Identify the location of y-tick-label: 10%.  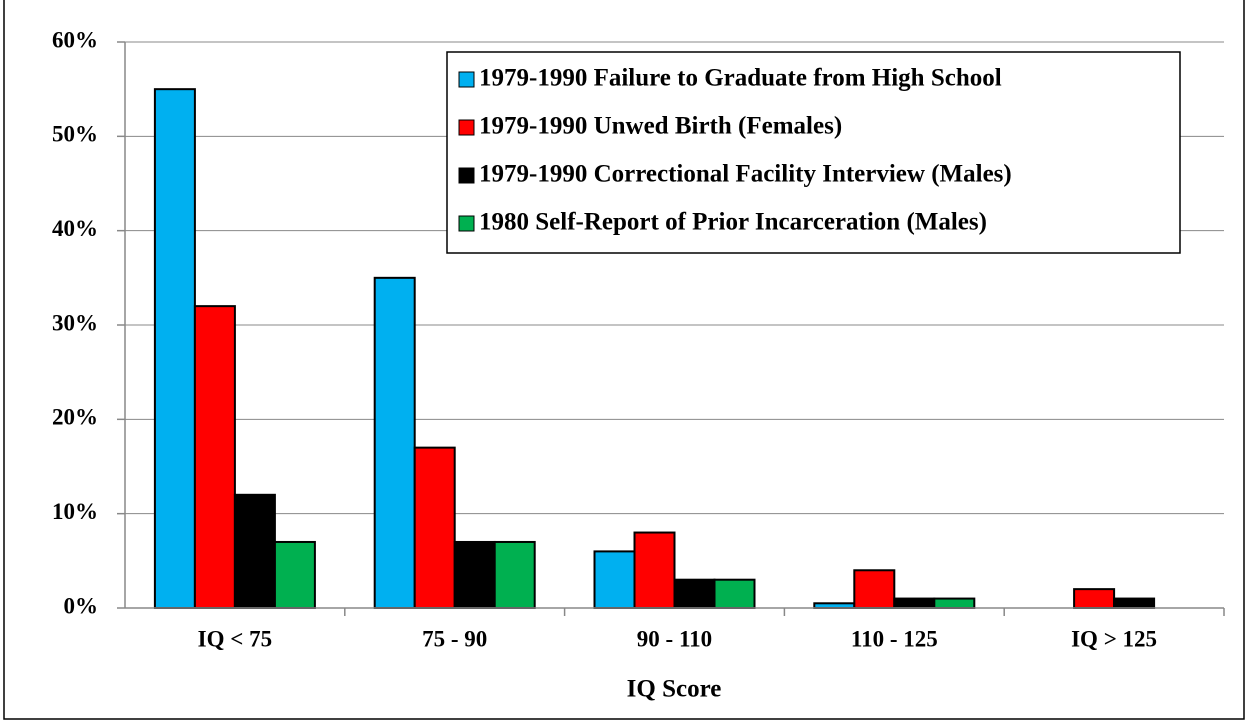
(75, 511).